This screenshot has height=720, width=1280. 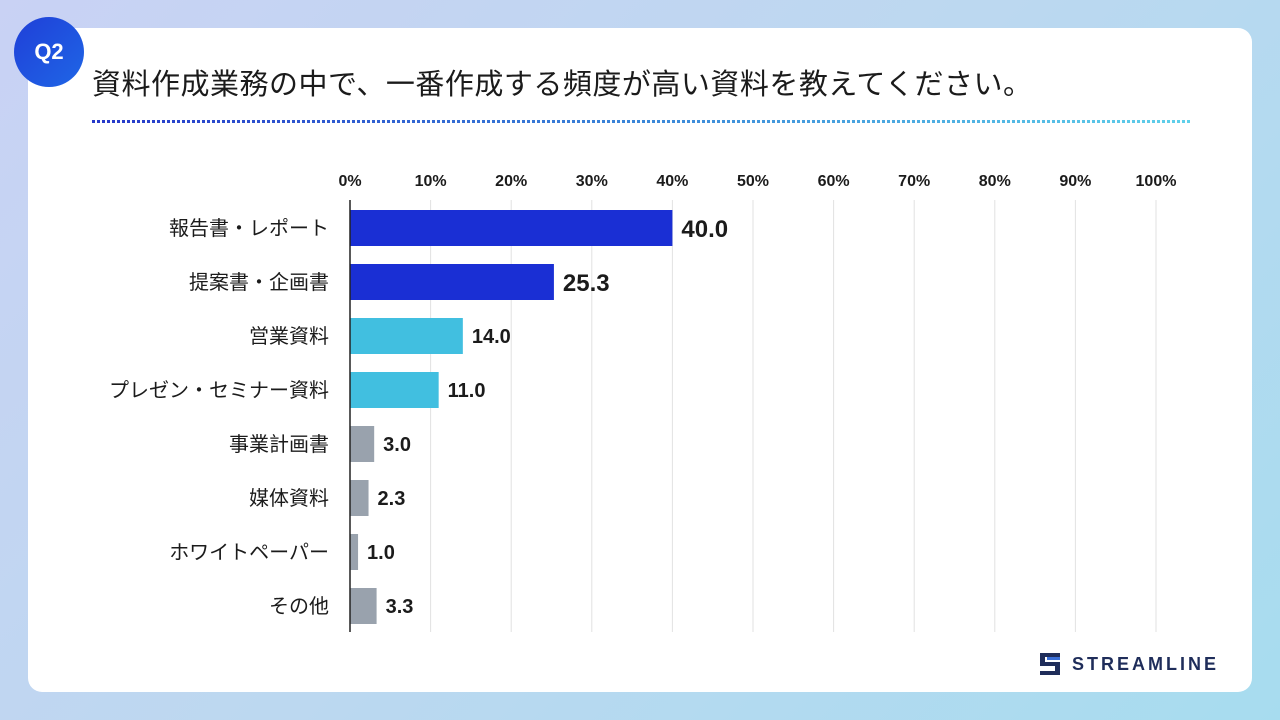 What do you see at coordinates (431, 181) in the screenshot?
I see `x-tick-label: 10%` at bounding box center [431, 181].